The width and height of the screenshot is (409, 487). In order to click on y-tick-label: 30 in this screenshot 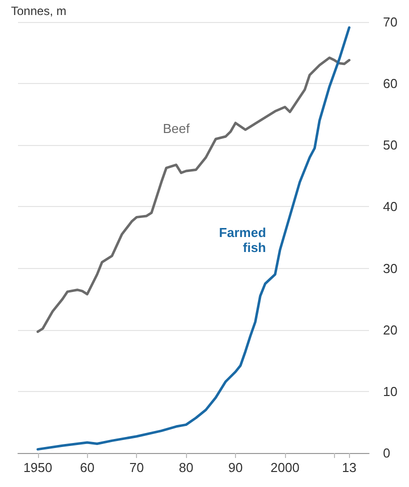, I will do `click(390, 268)`.